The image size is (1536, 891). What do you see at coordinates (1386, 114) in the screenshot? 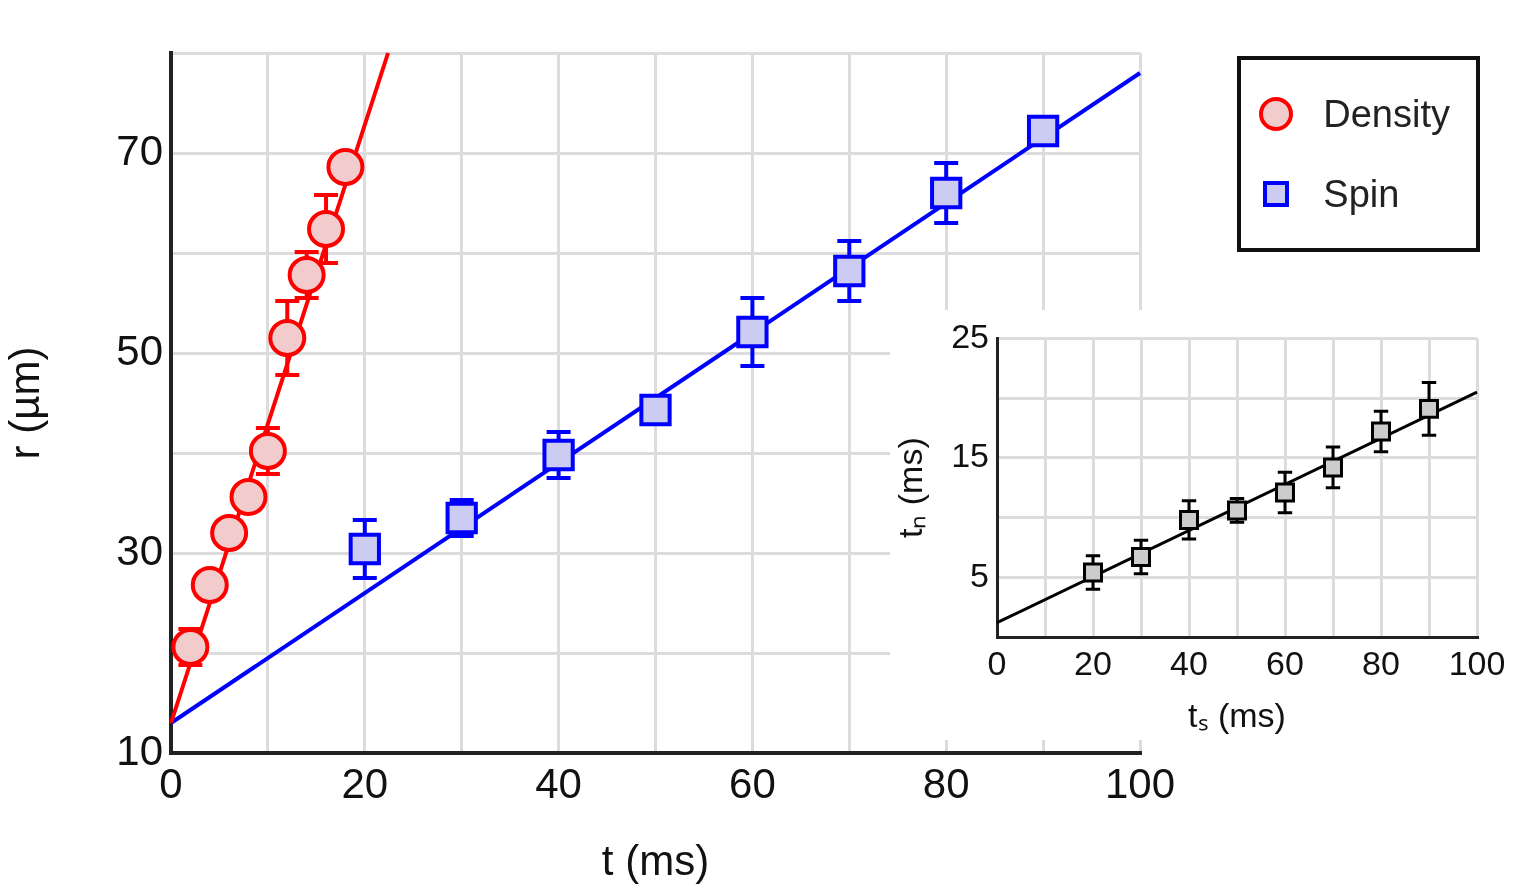
I see `legend-label: Density` at bounding box center [1386, 114].